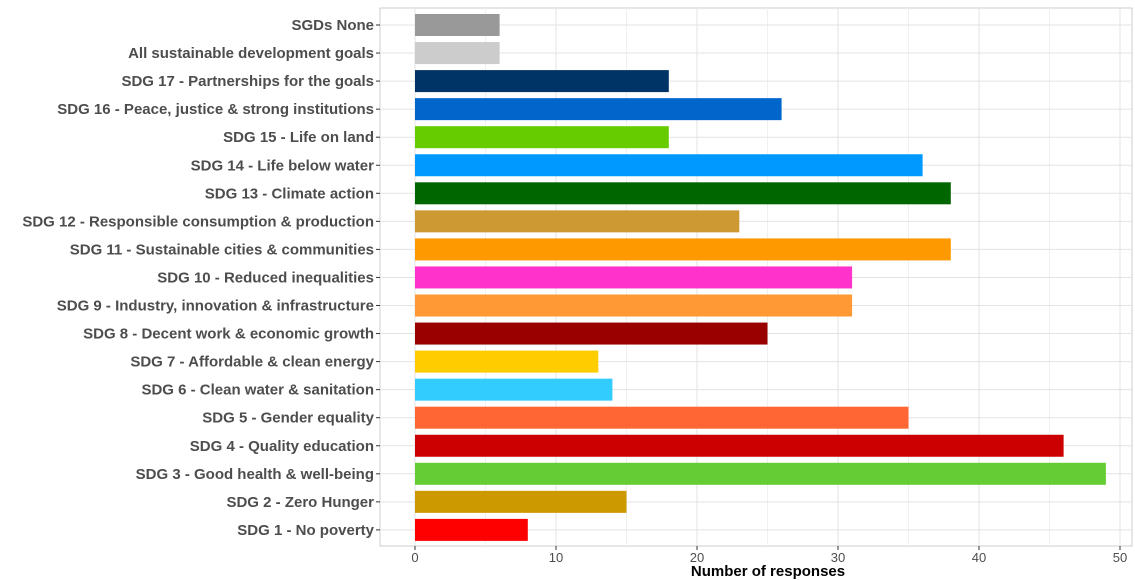 This screenshot has height=580, width=1135. I want to click on x-tick-label: 40, so click(979, 557).